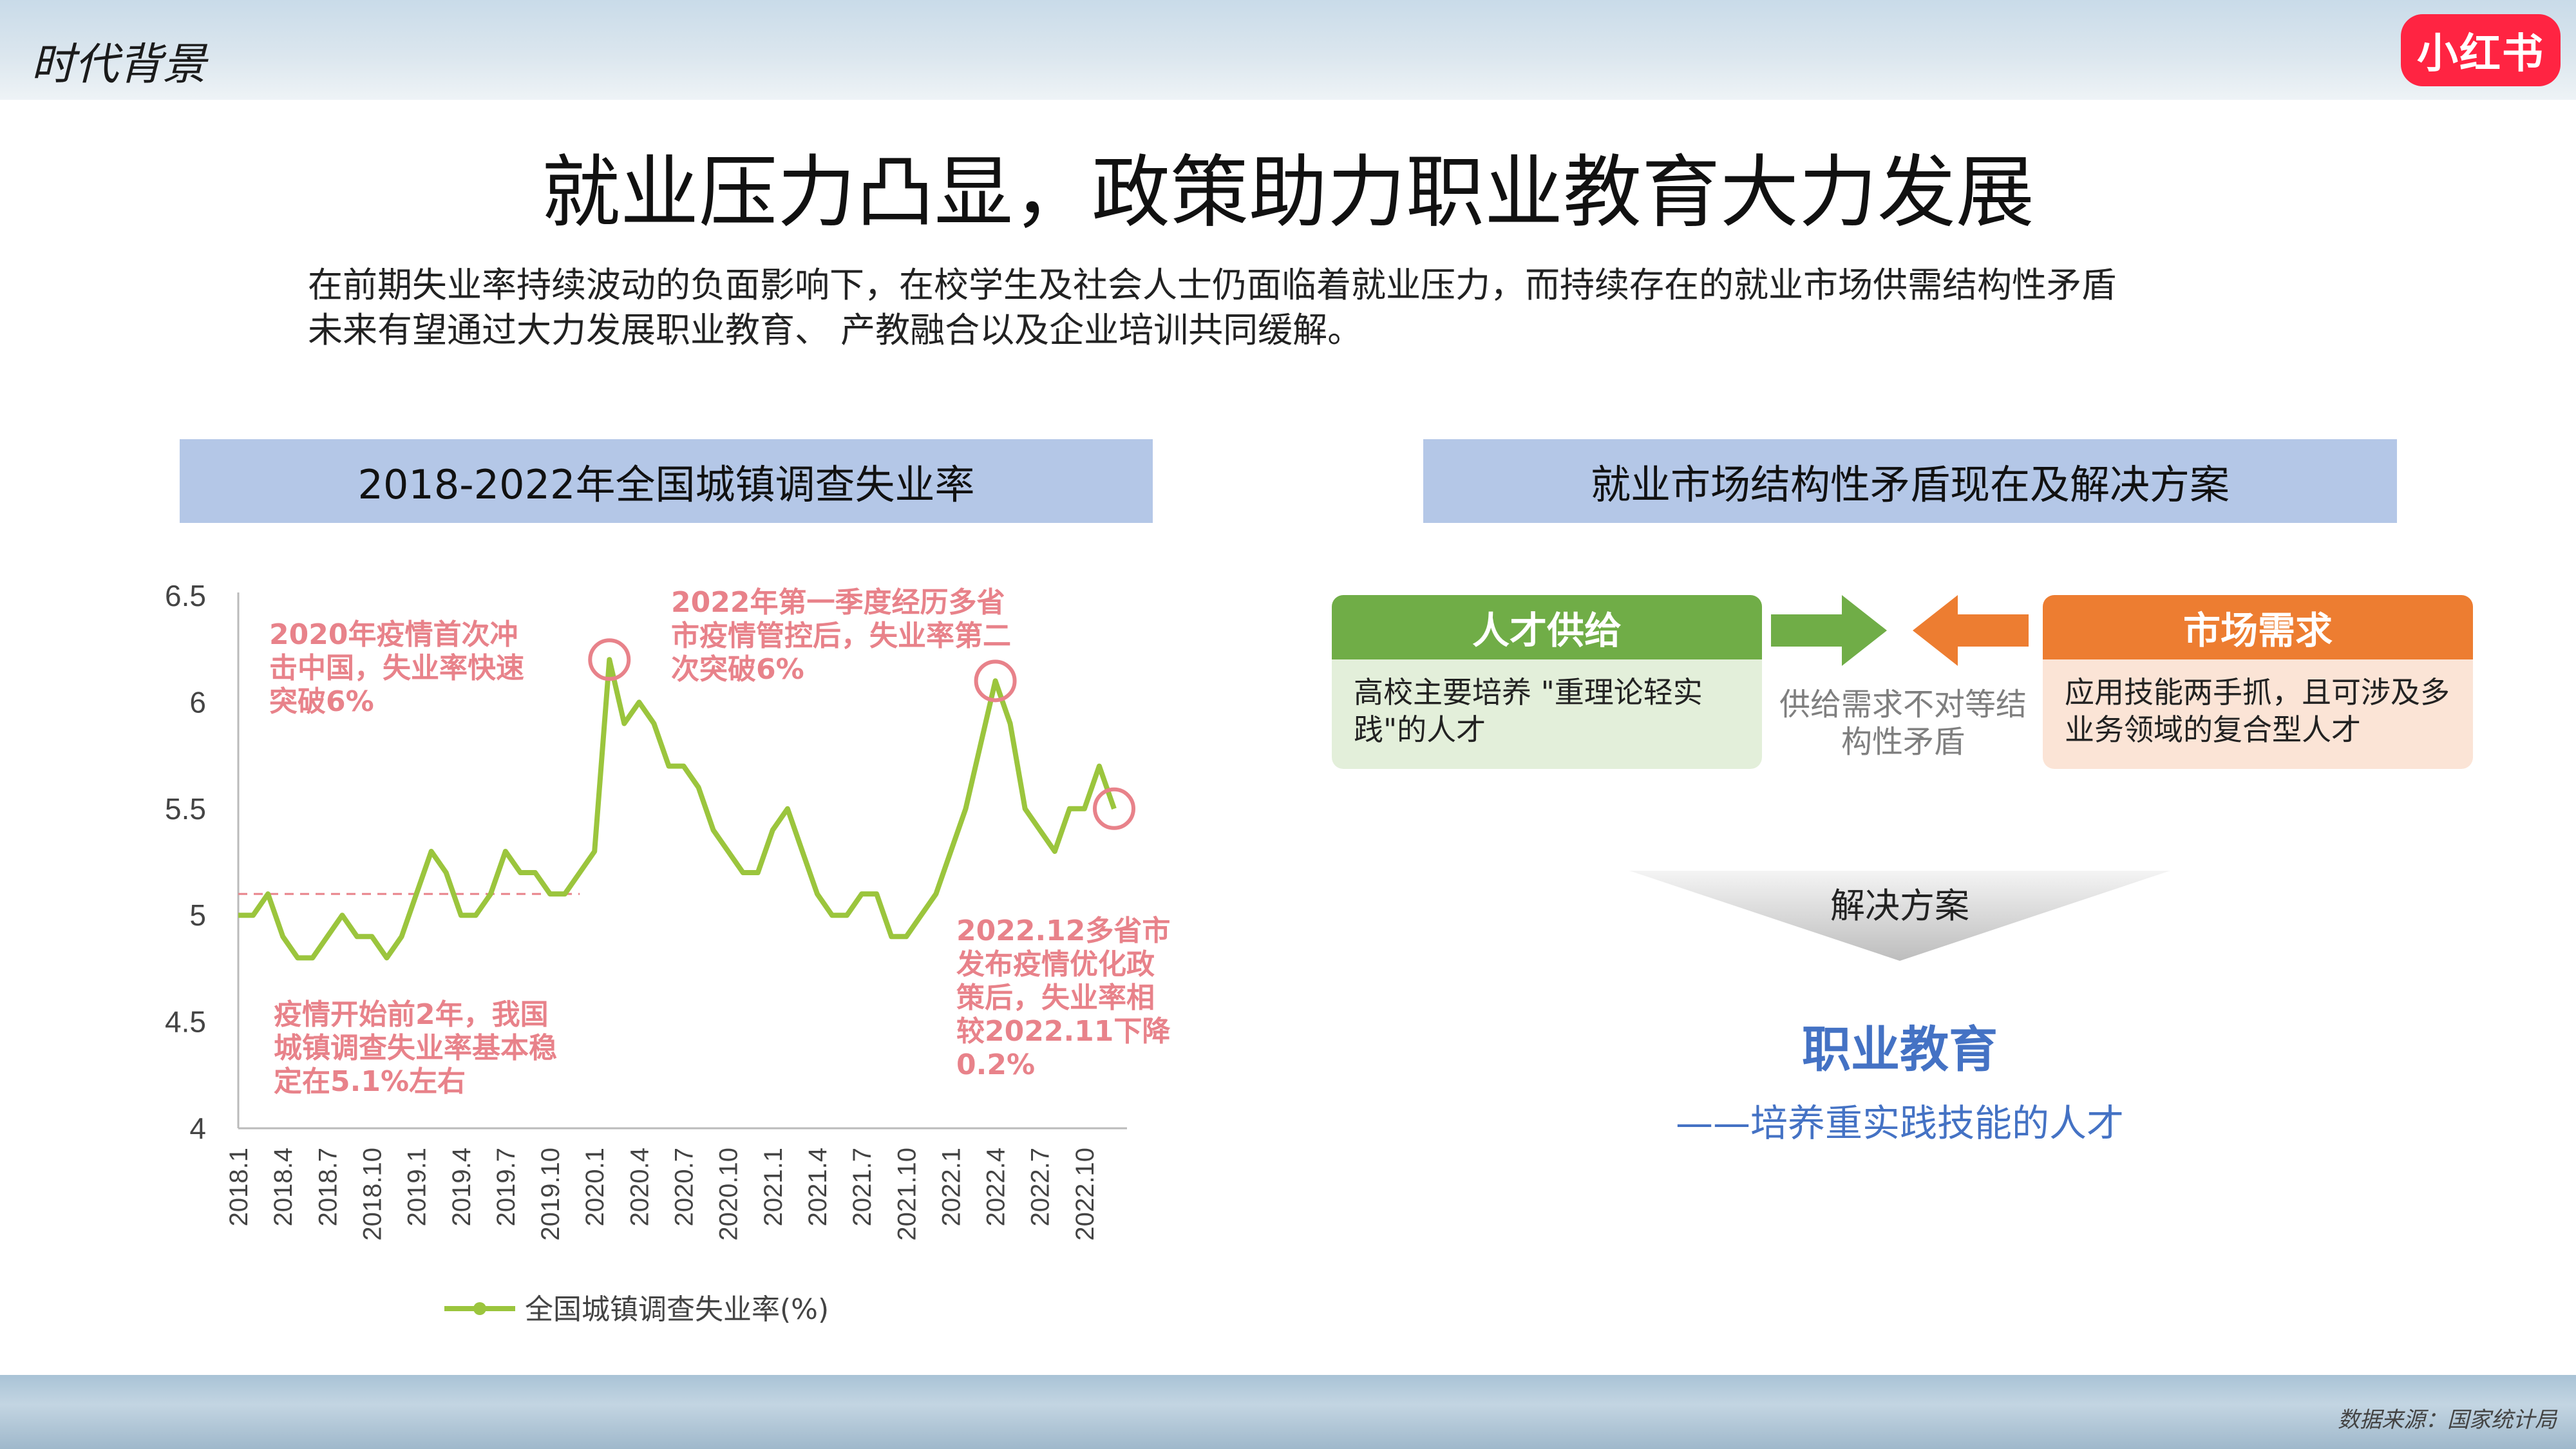 The image size is (2576, 1449). I want to click on x-tick-label: 2021.7, so click(862, 1187).